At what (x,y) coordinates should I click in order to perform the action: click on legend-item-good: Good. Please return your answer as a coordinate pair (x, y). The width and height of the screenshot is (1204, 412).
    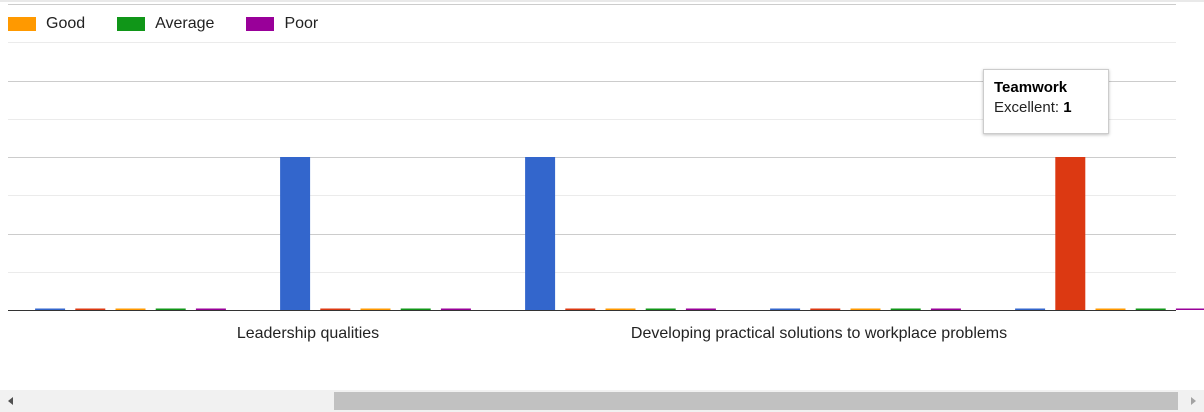
    Looking at the image, I should click on (46, 24).